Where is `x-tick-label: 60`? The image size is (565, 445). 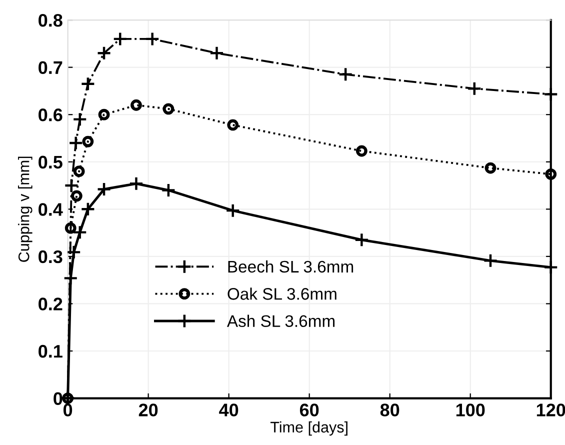 x-tick-label: 60 is located at coordinates (309, 410).